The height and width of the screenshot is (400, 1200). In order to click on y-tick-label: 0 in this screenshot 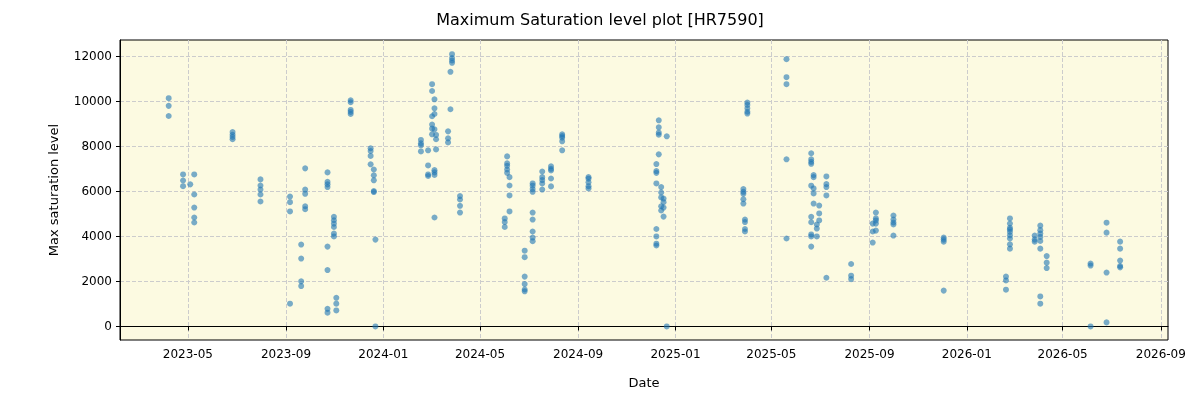, I will do `click(108, 326)`.